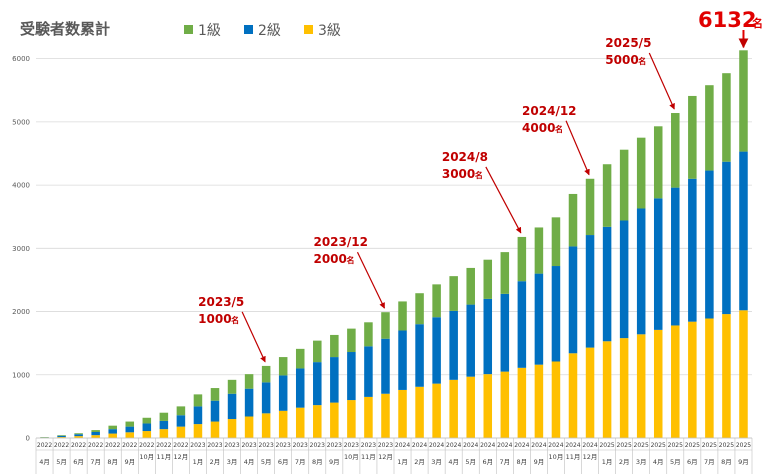 This screenshot has width=768, height=475. I want to click on bar-3級-2023-3月, so click(232, 428).